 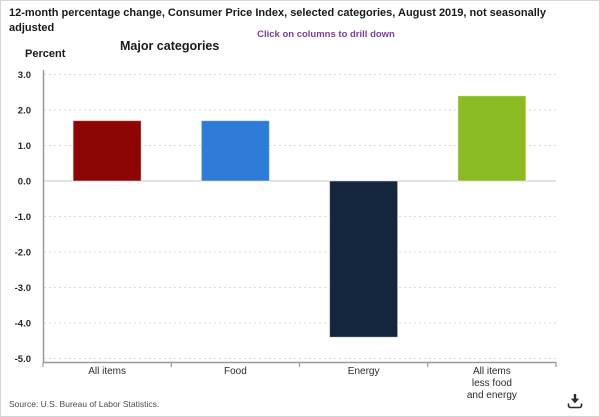 I want to click on bar-all-items-less-food-and-energy, so click(x=492, y=138).